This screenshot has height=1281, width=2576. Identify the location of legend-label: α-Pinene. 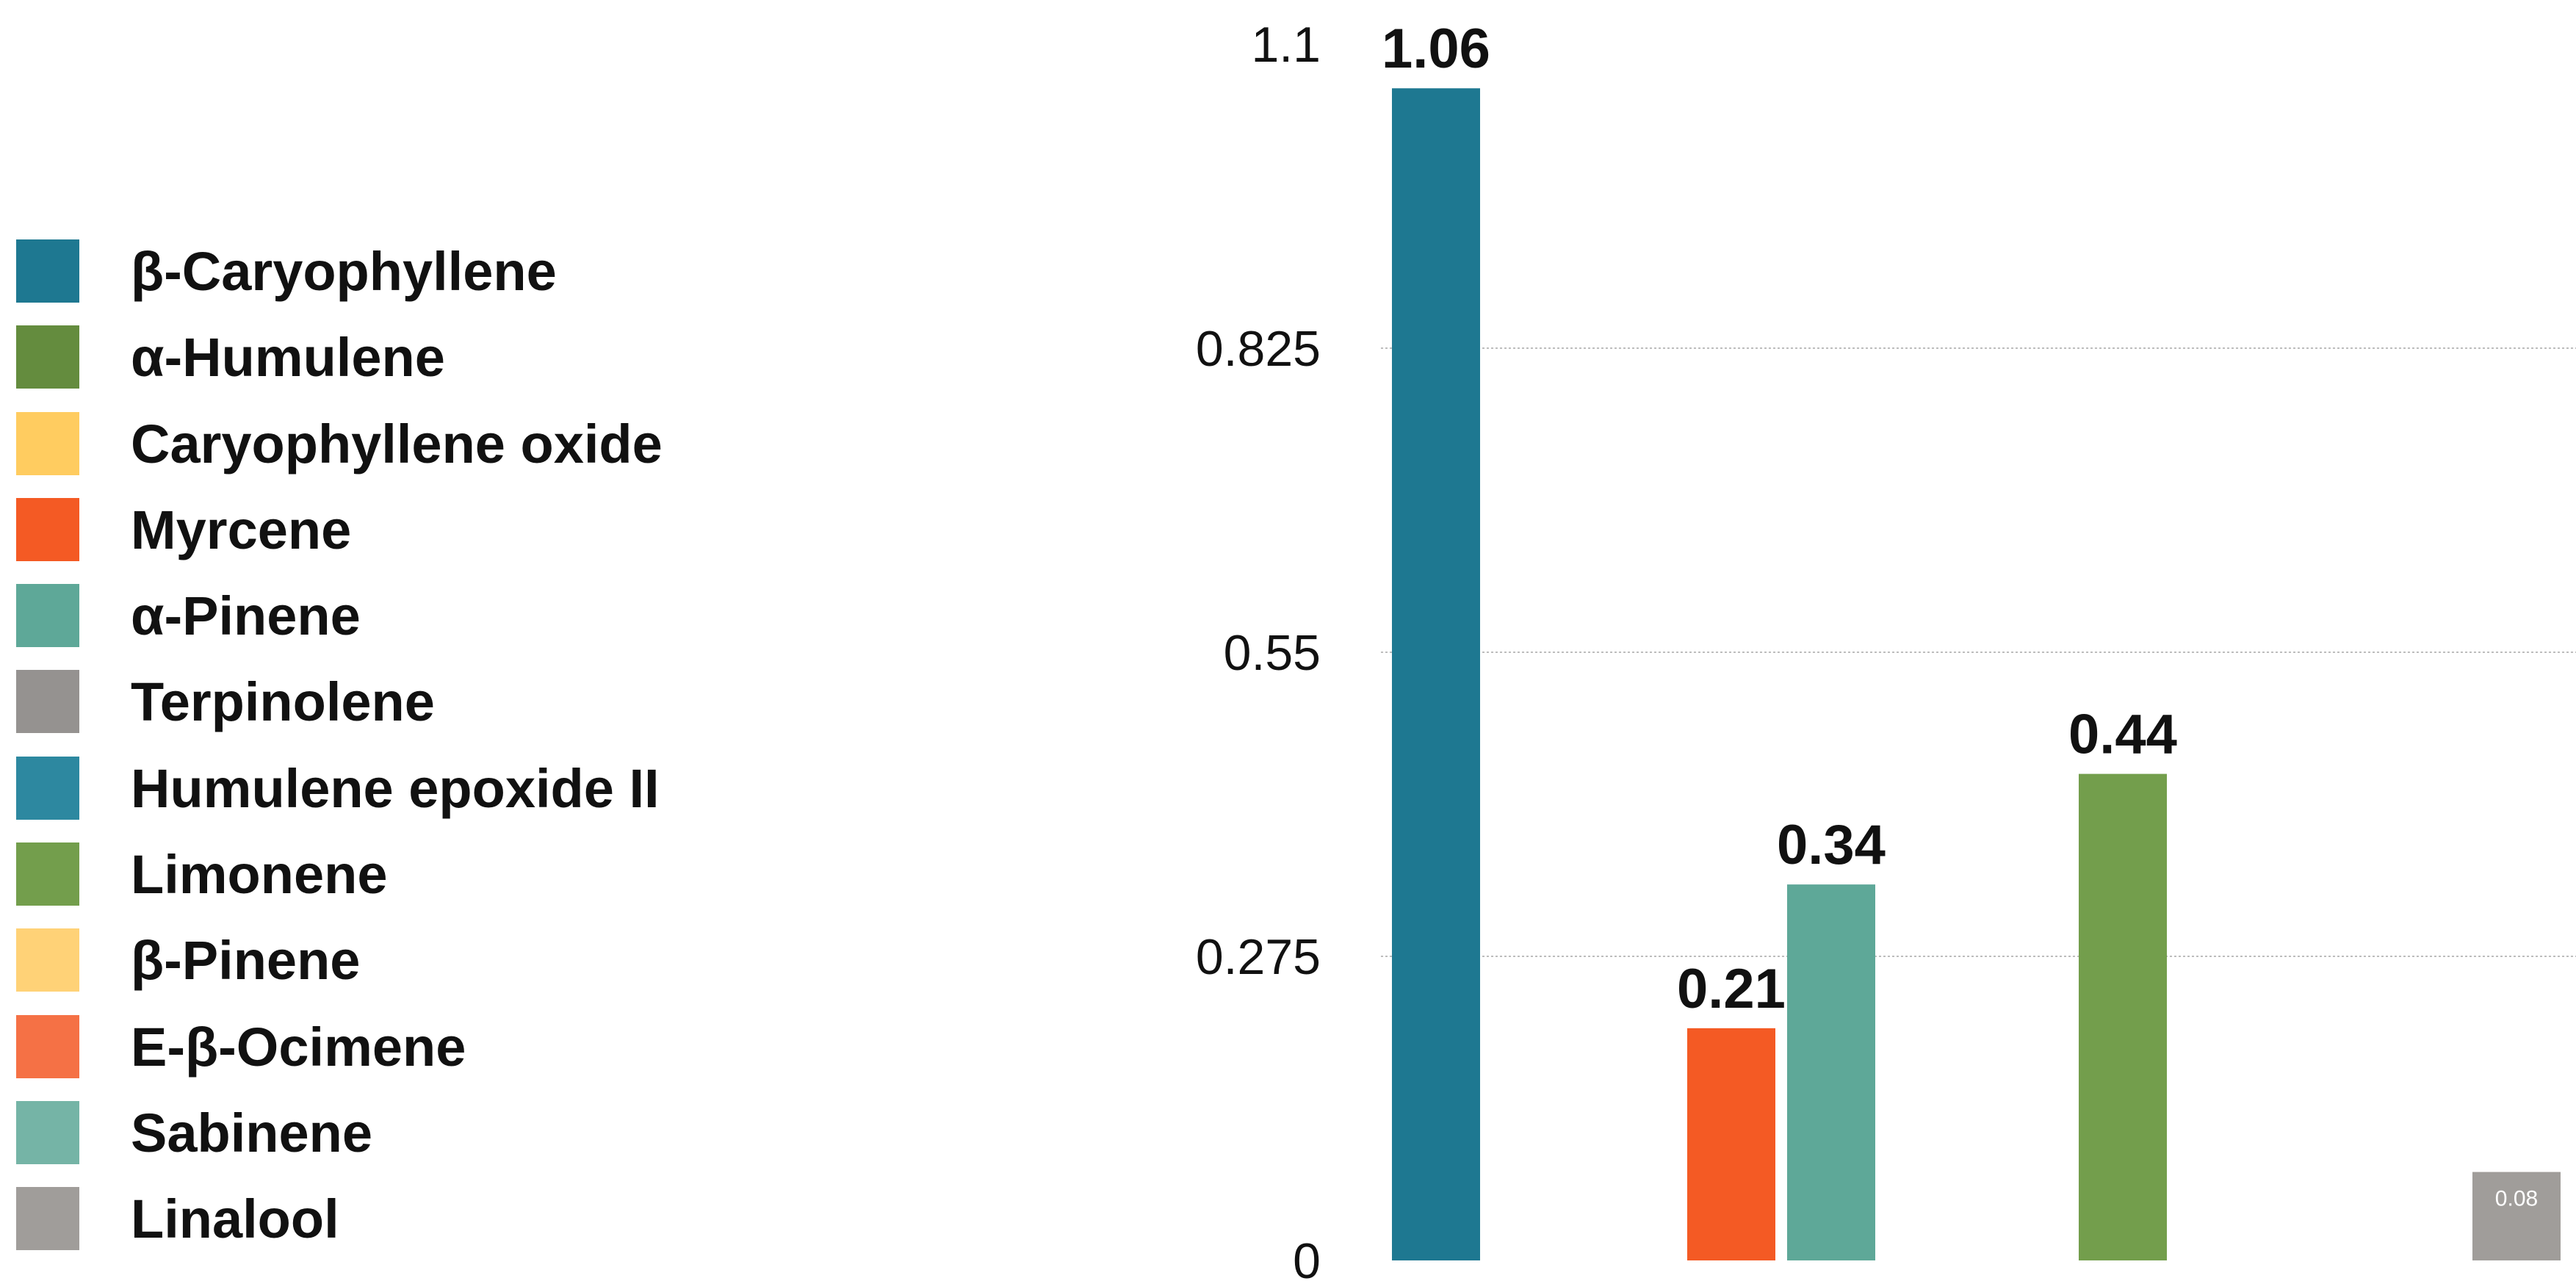
(246, 616).